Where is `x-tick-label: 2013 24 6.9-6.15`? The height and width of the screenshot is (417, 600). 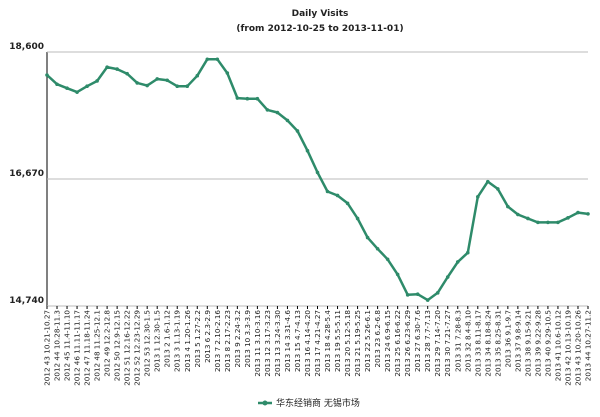
x-tick-label: 2013 24 6.9-6.15 is located at coordinates (387, 341).